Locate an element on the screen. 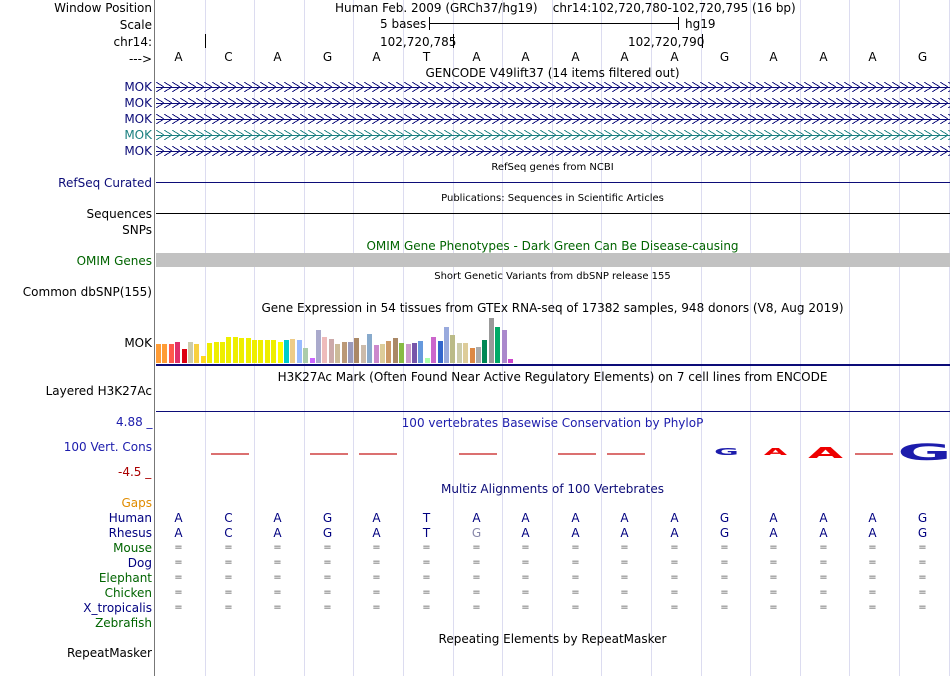 This screenshot has width=950, height=676. species-label: Rhesus is located at coordinates (130, 533).